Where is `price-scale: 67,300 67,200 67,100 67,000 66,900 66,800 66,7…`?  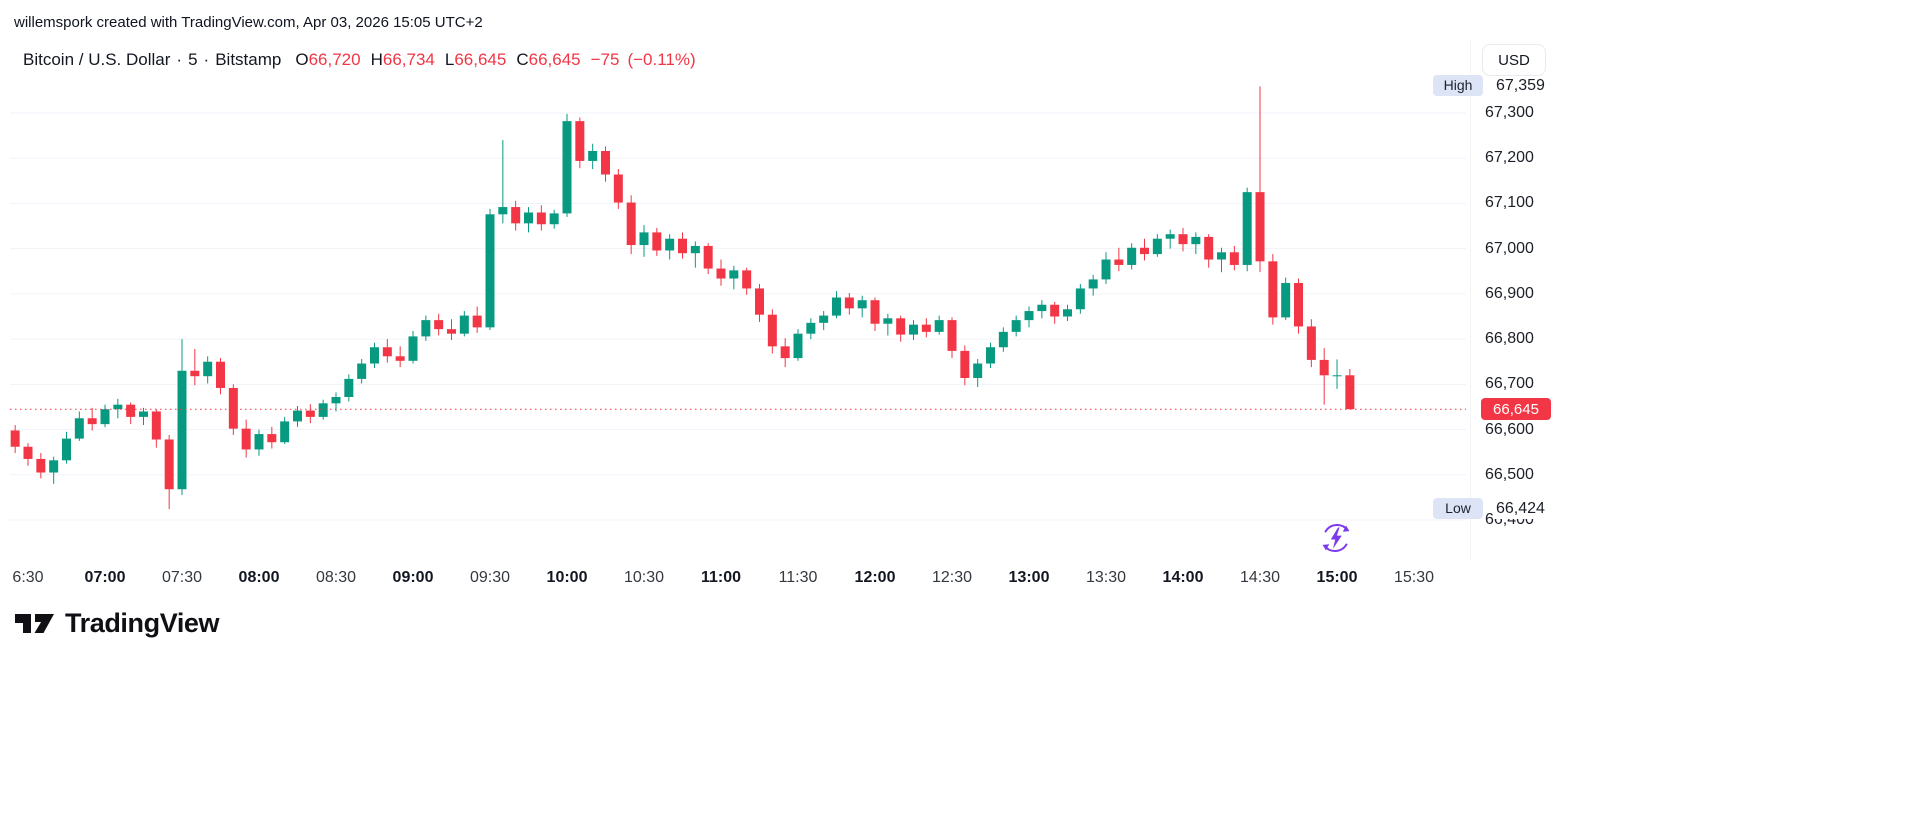 price-scale: 67,300 67,200 67,100 67,000 66,900 66,800 66,7… is located at coordinates (1495, 300).